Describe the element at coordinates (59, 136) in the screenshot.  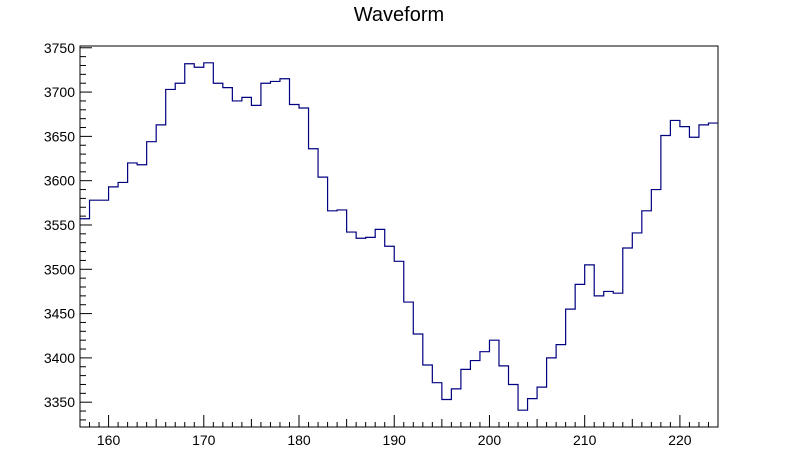
I see `y-tick-label: 3650` at that location.